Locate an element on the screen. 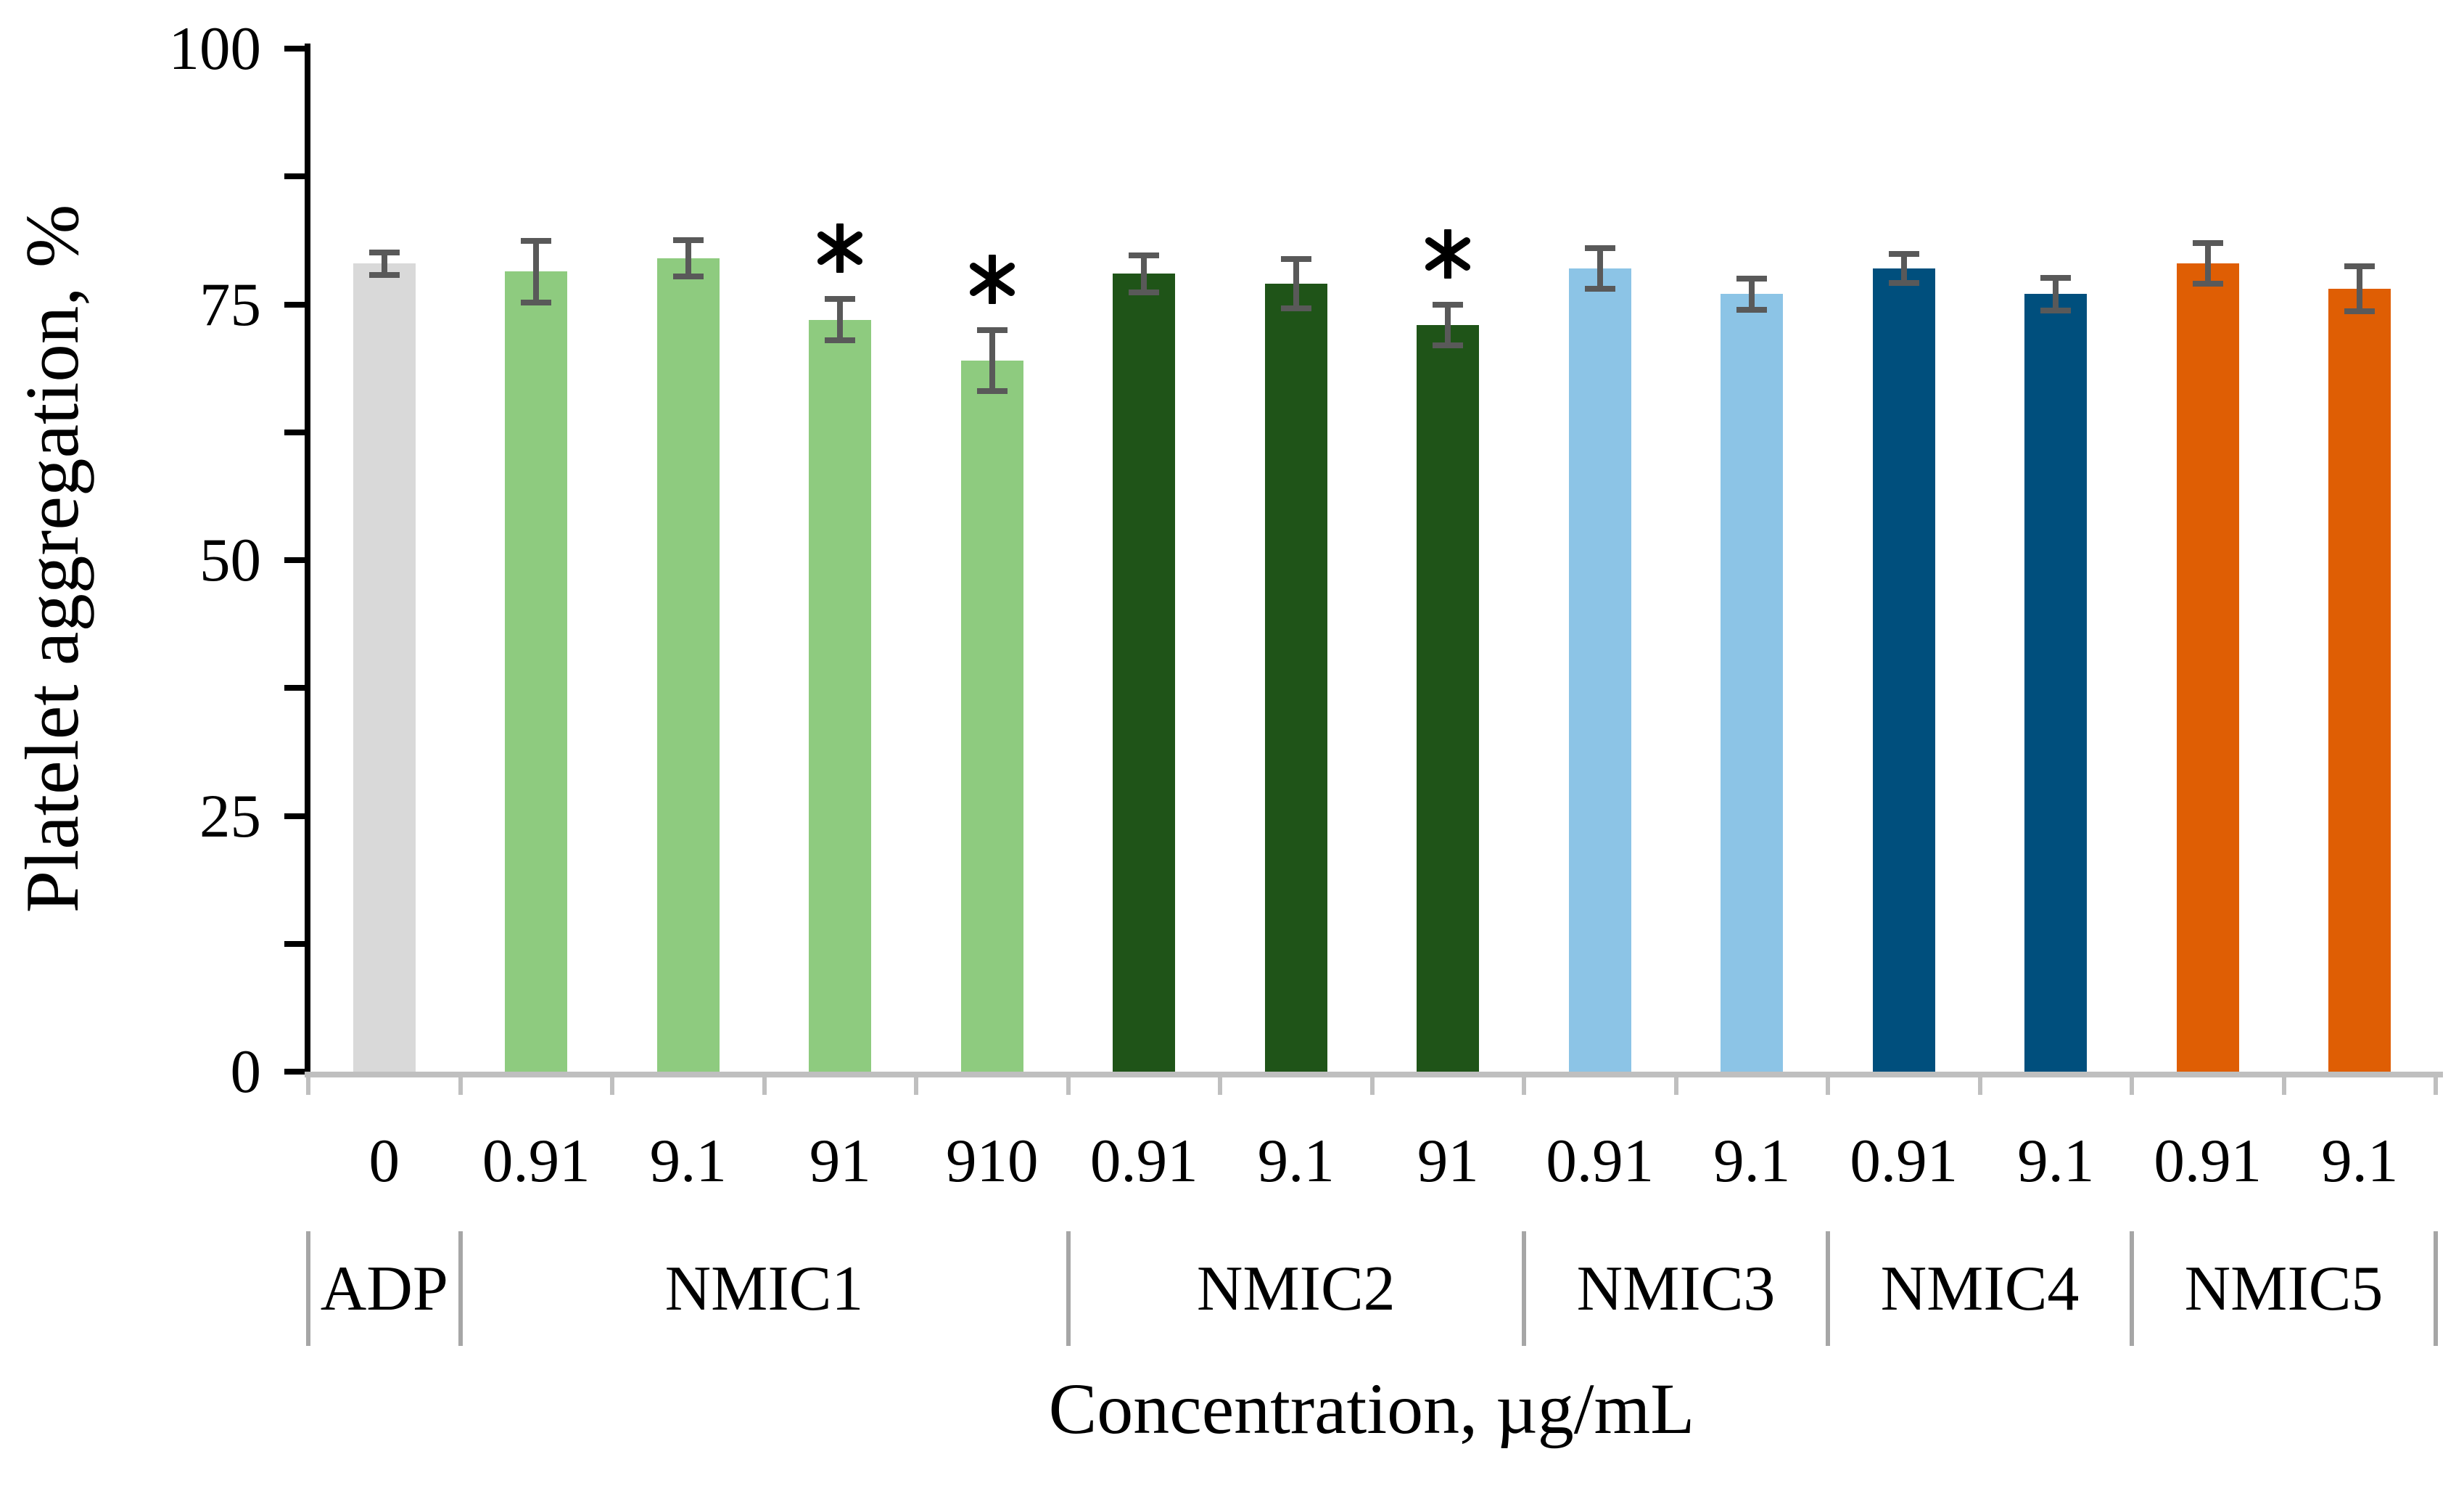 This screenshot has height=1499, width=2464. y-tick-label: 75 is located at coordinates (230, 304).